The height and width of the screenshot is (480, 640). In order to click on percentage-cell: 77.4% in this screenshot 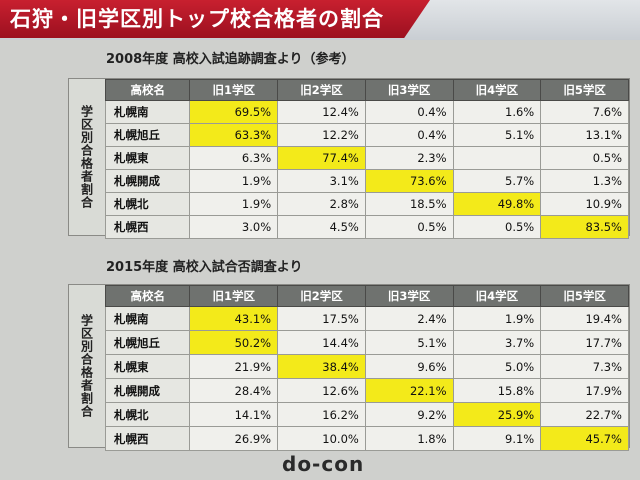, I will do `click(321, 158)`.